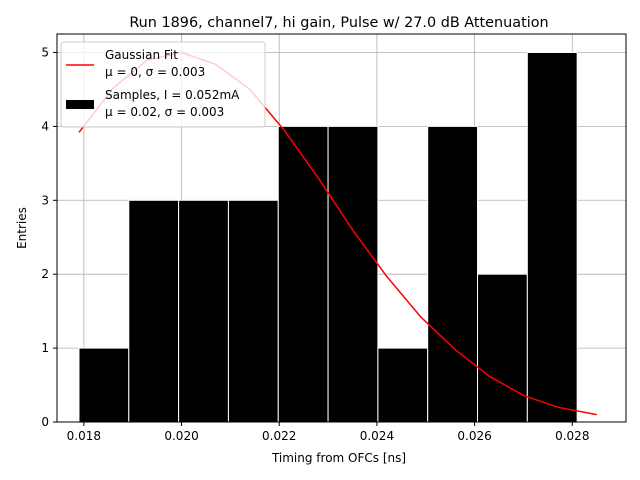 The height and width of the screenshot is (480, 640). I want to click on y-tick-label: 5, so click(45, 52).